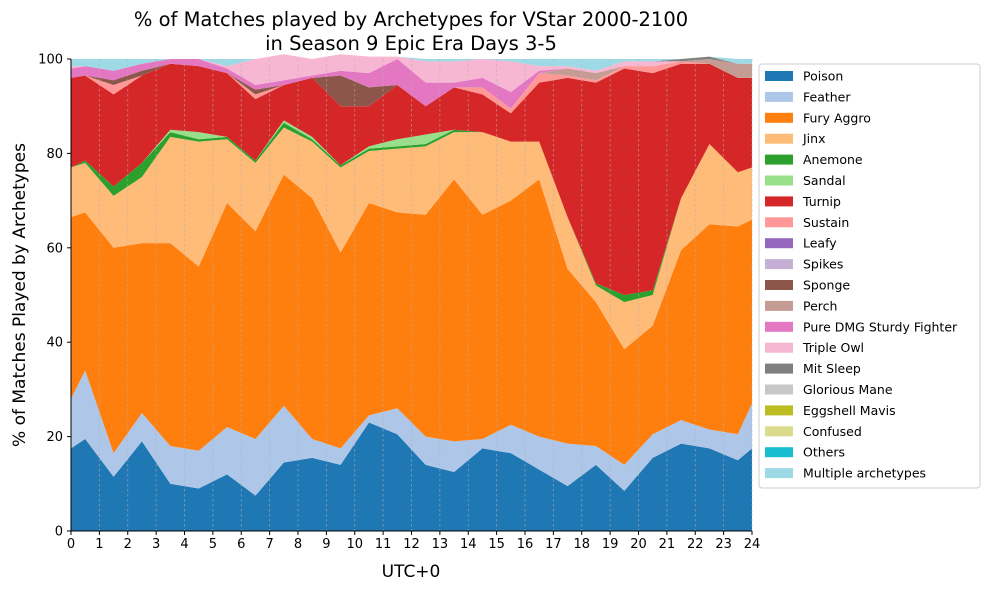 This screenshot has height=590, width=989. Describe the element at coordinates (71, 544) in the screenshot. I see `x-tick-label: 0` at that location.